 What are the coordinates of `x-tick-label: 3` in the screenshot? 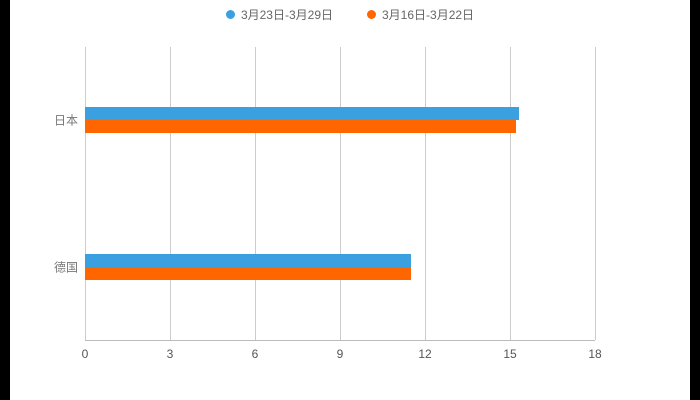 It's located at (170, 354).